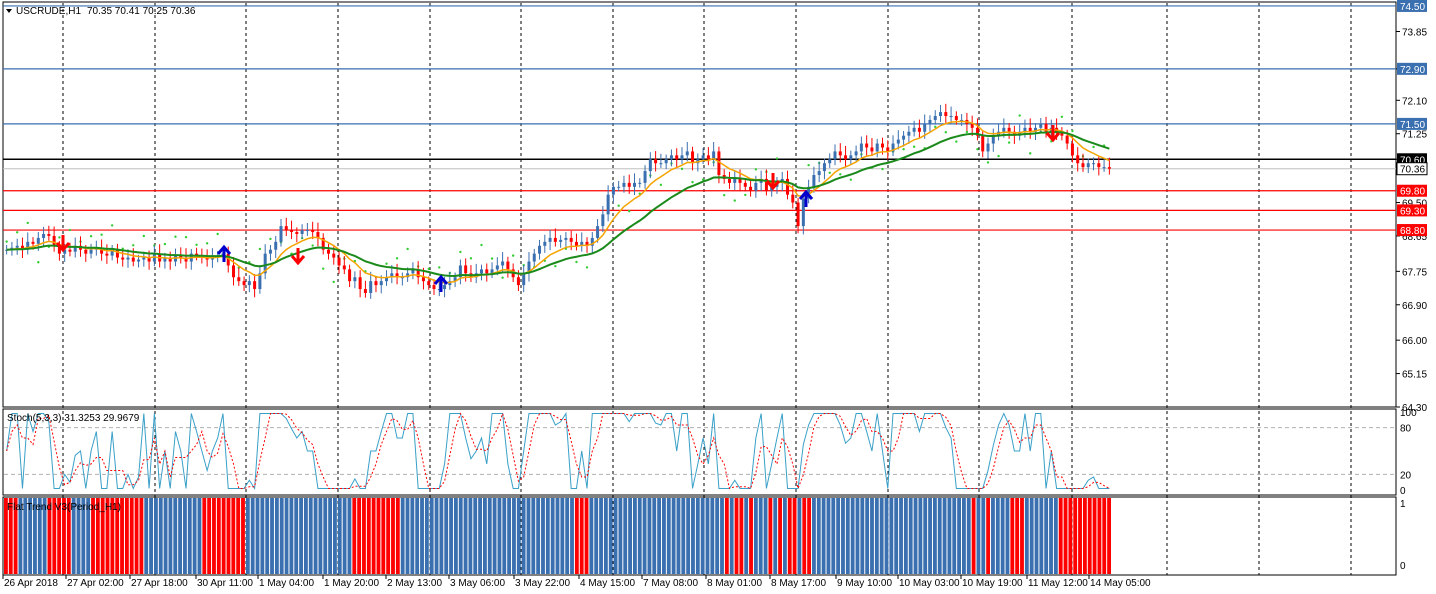 This screenshot has height=594, width=1436. Describe the element at coordinates (298, 260) in the screenshot. I see `sell-arrow-icon` at that location.